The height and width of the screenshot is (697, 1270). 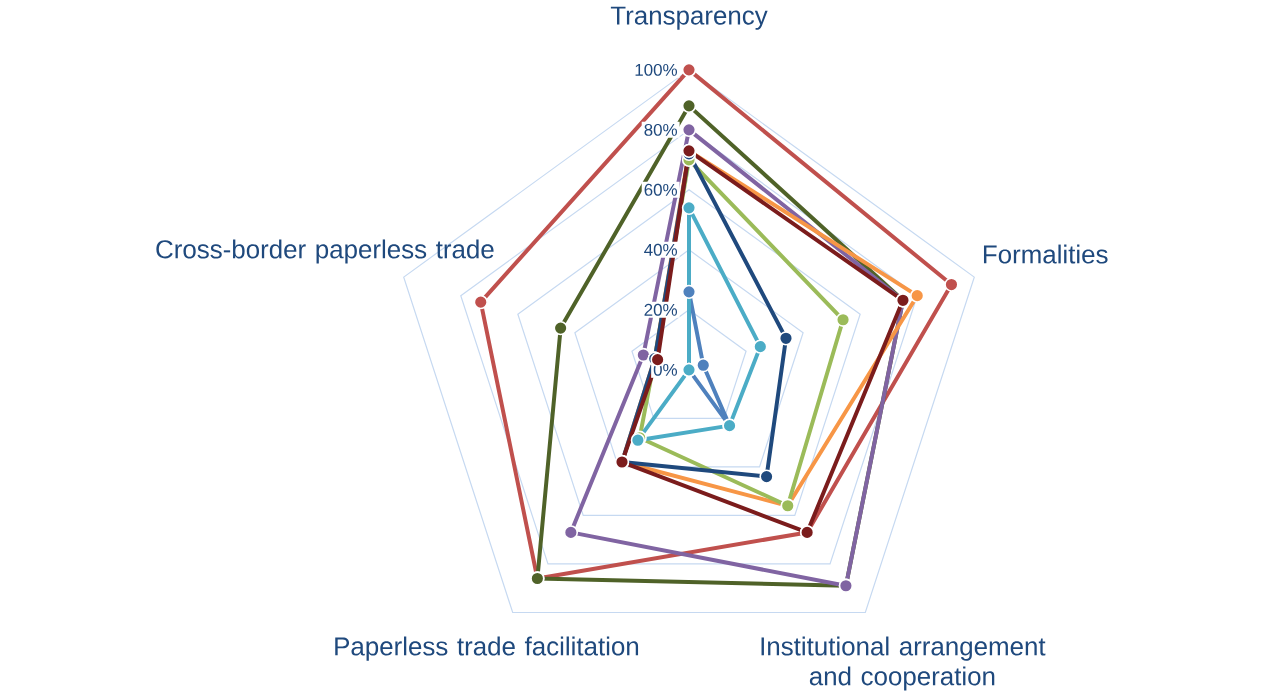 What do you see at coordinates (656, 69) in the screenshot?
I see `y-tick-label: 100%` at bounding box center [656, 69].